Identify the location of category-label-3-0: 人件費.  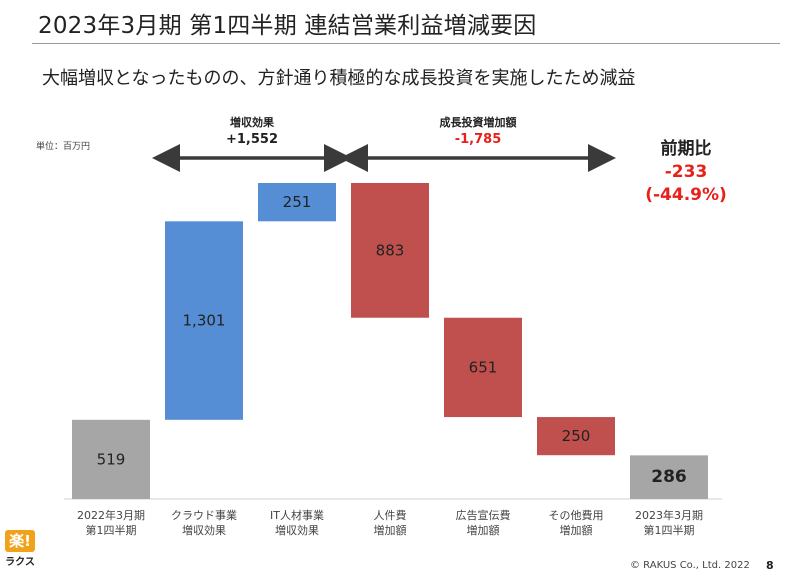
(390, 515).